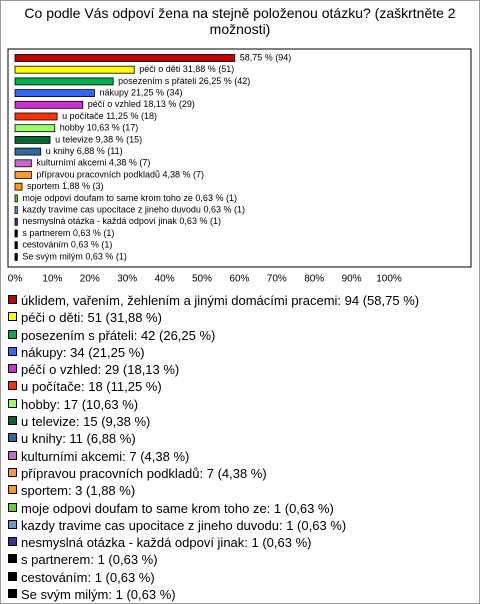  What do you see at coordinates (88, 577) in the screenshot?
I see `legend-label: cestováním: 1 (0,63 %)` at bounding box center [88, 577].